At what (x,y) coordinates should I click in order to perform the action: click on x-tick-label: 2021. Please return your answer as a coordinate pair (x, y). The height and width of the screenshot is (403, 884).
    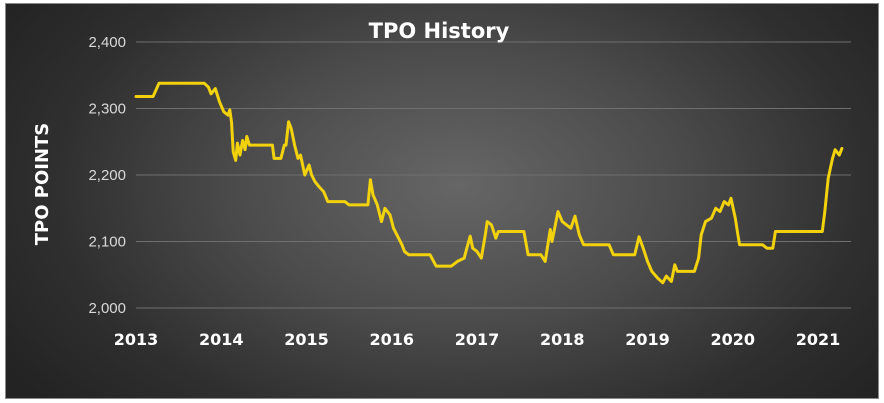
    Looking at the image, I should click on (818, 339).